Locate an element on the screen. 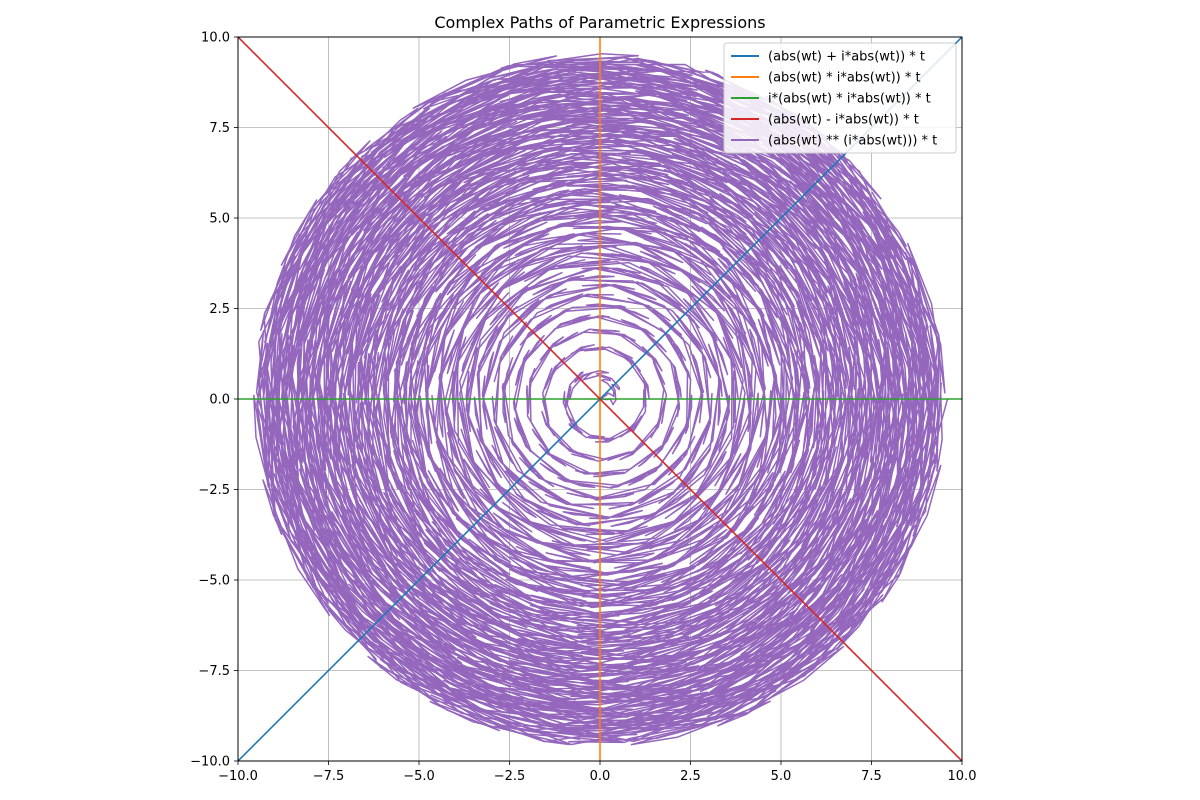 This screenshot has height=800, width=1200. y-tick-label: −7.5 is located at coordinates (214, 671).